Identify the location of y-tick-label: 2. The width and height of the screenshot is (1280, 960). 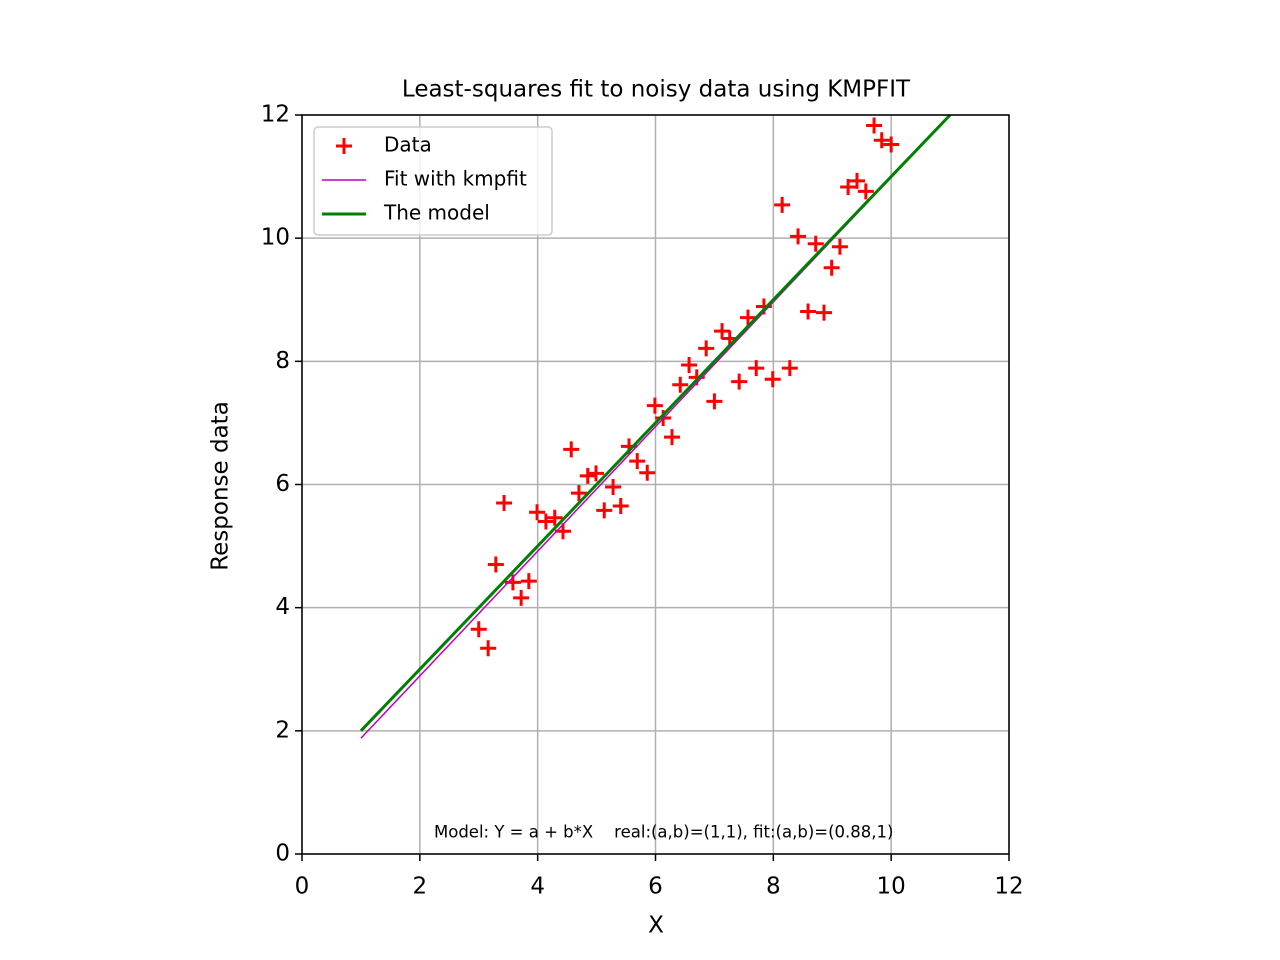
(282, 730).